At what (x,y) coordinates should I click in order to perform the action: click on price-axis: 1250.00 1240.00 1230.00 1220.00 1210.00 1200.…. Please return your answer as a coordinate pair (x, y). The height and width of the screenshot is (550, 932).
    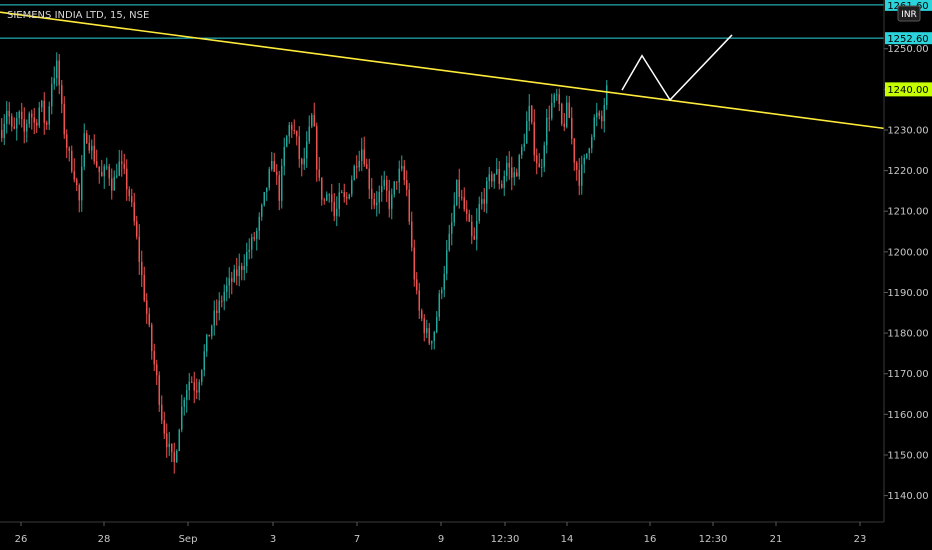
    Looking at the image, I should click on (906, 261).